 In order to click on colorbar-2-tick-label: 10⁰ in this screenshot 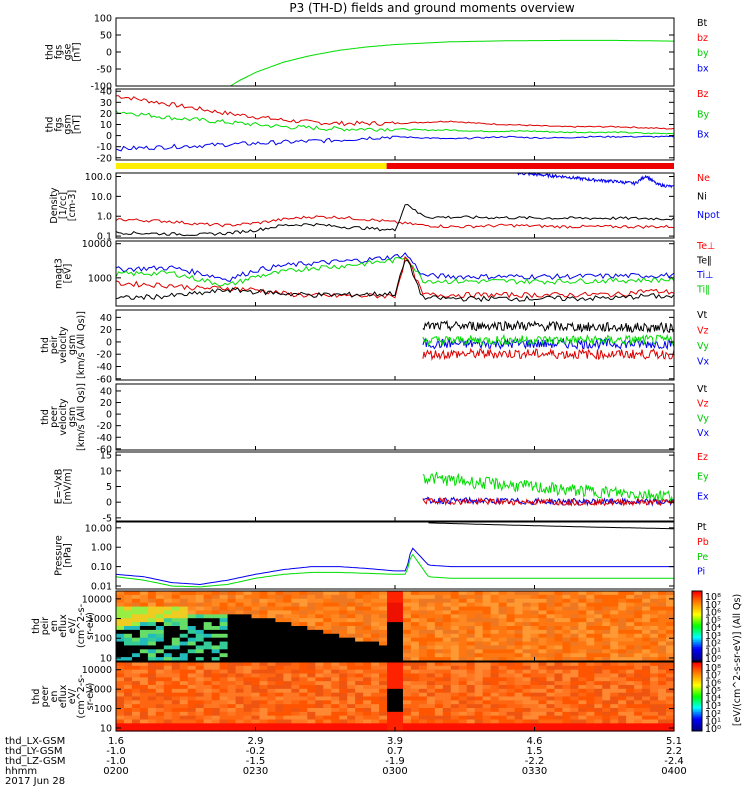, I will do `click(713, 729)`.